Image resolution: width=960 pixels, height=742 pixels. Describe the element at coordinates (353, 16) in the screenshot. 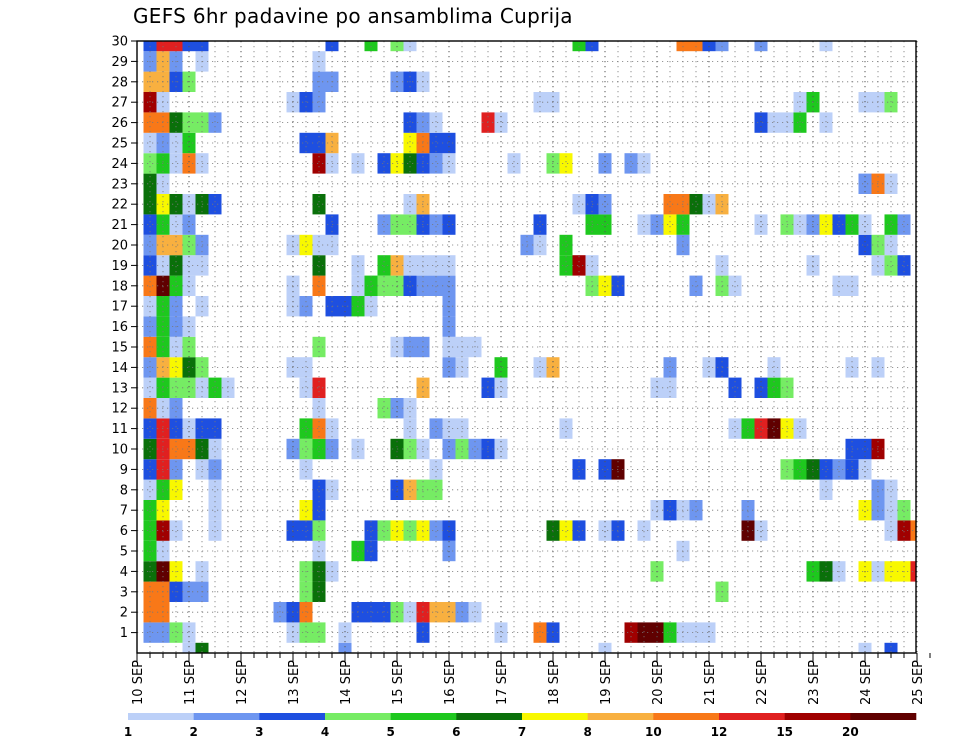

I see `chart-title: GEFS 6hr padavine po ansamblima Cuprija` at that location.